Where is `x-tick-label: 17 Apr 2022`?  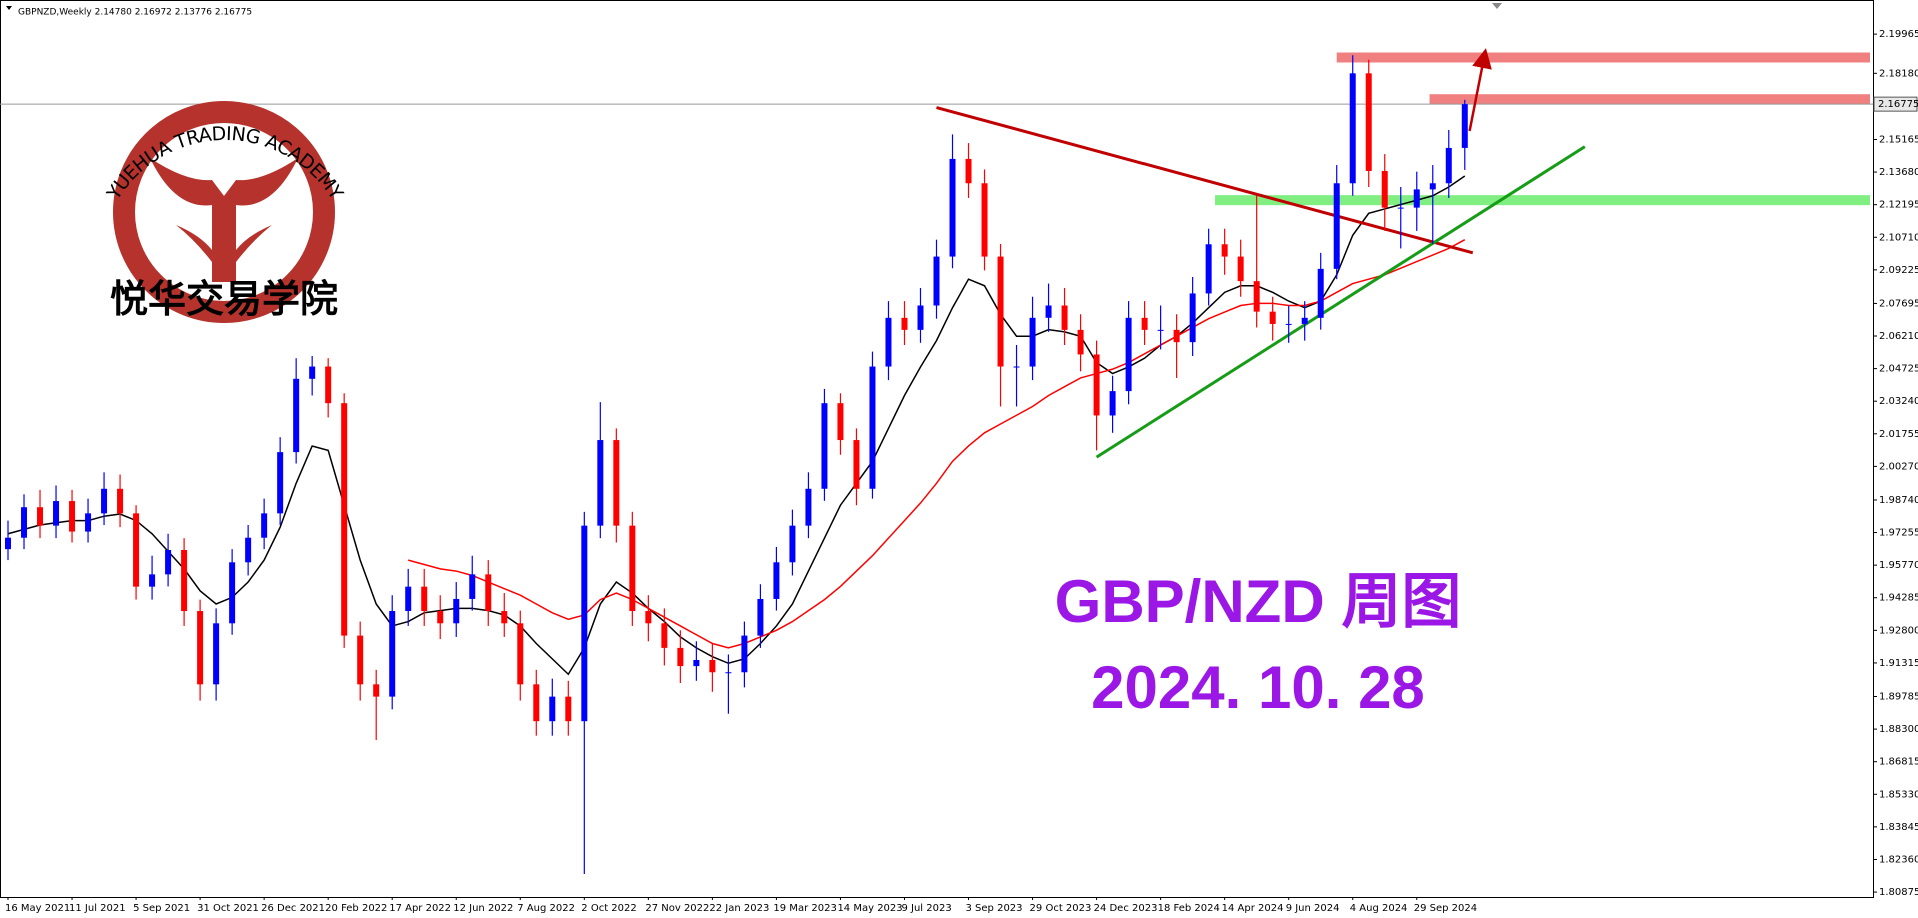
x-tick-label: 17 Apr 2022 is located at coordinates (420, 908).